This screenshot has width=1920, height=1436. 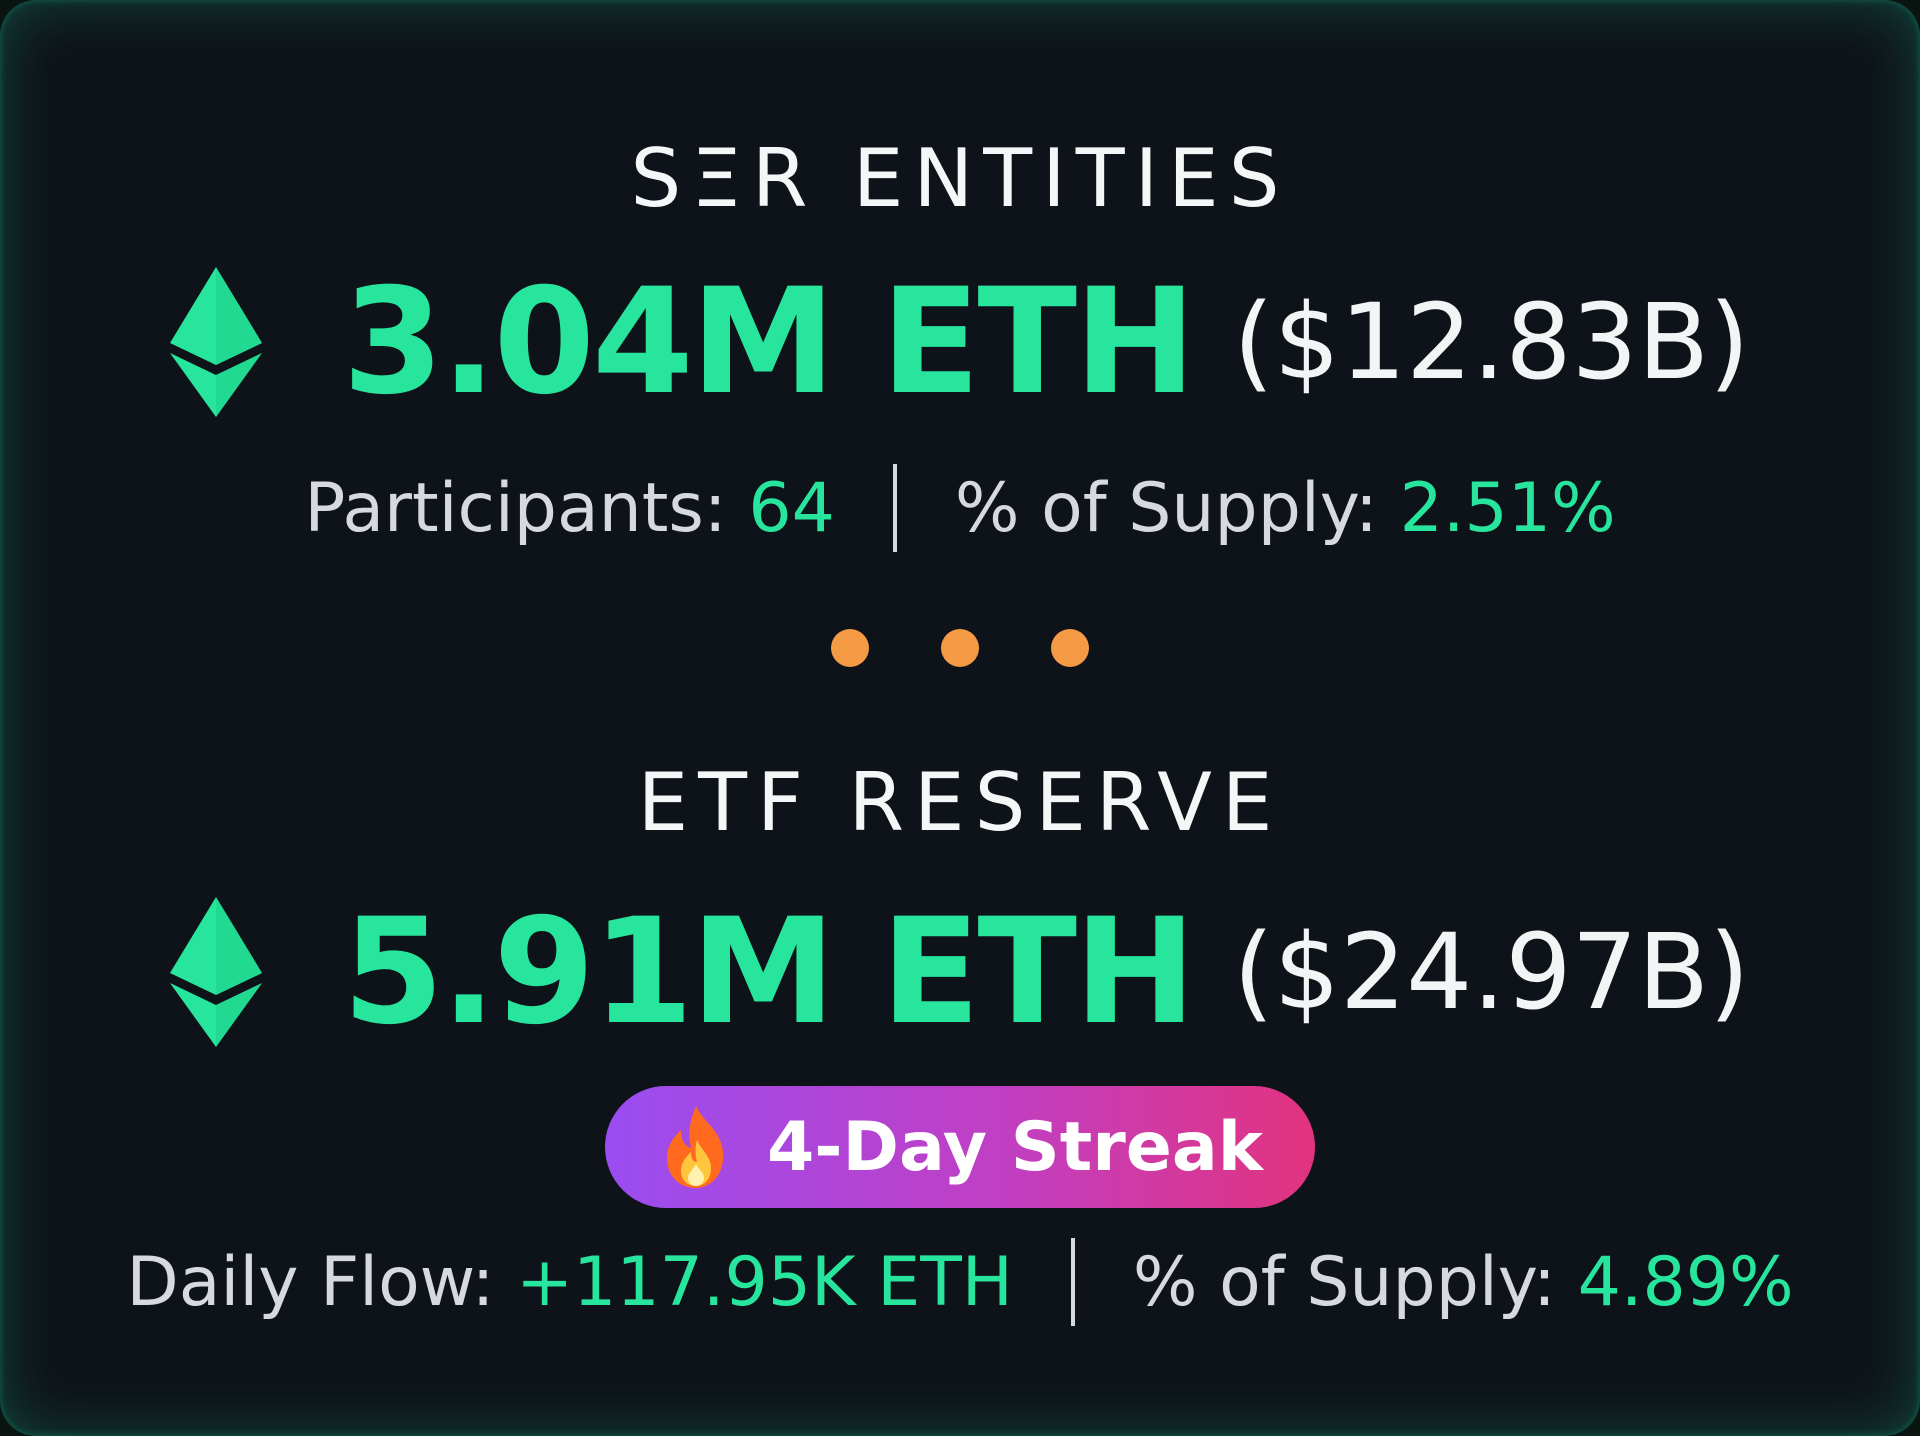 I want to click on supply-value: 4.89%, so click(x=1685, y=1282).